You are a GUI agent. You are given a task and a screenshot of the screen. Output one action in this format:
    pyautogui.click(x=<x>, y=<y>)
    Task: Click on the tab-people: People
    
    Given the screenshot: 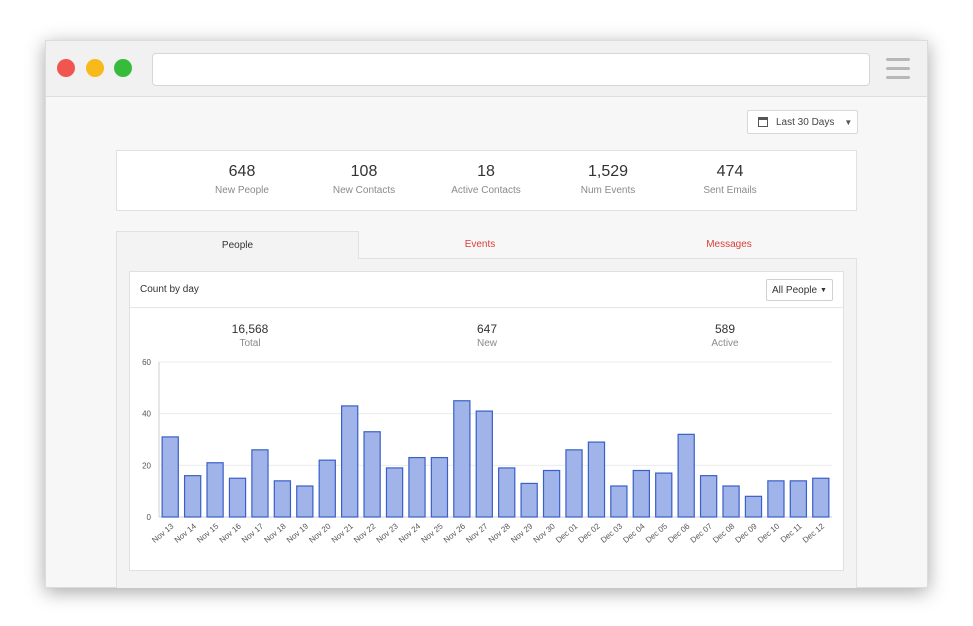 What is the action you would take?
    pyautogui.click(x=237, y=245)
    